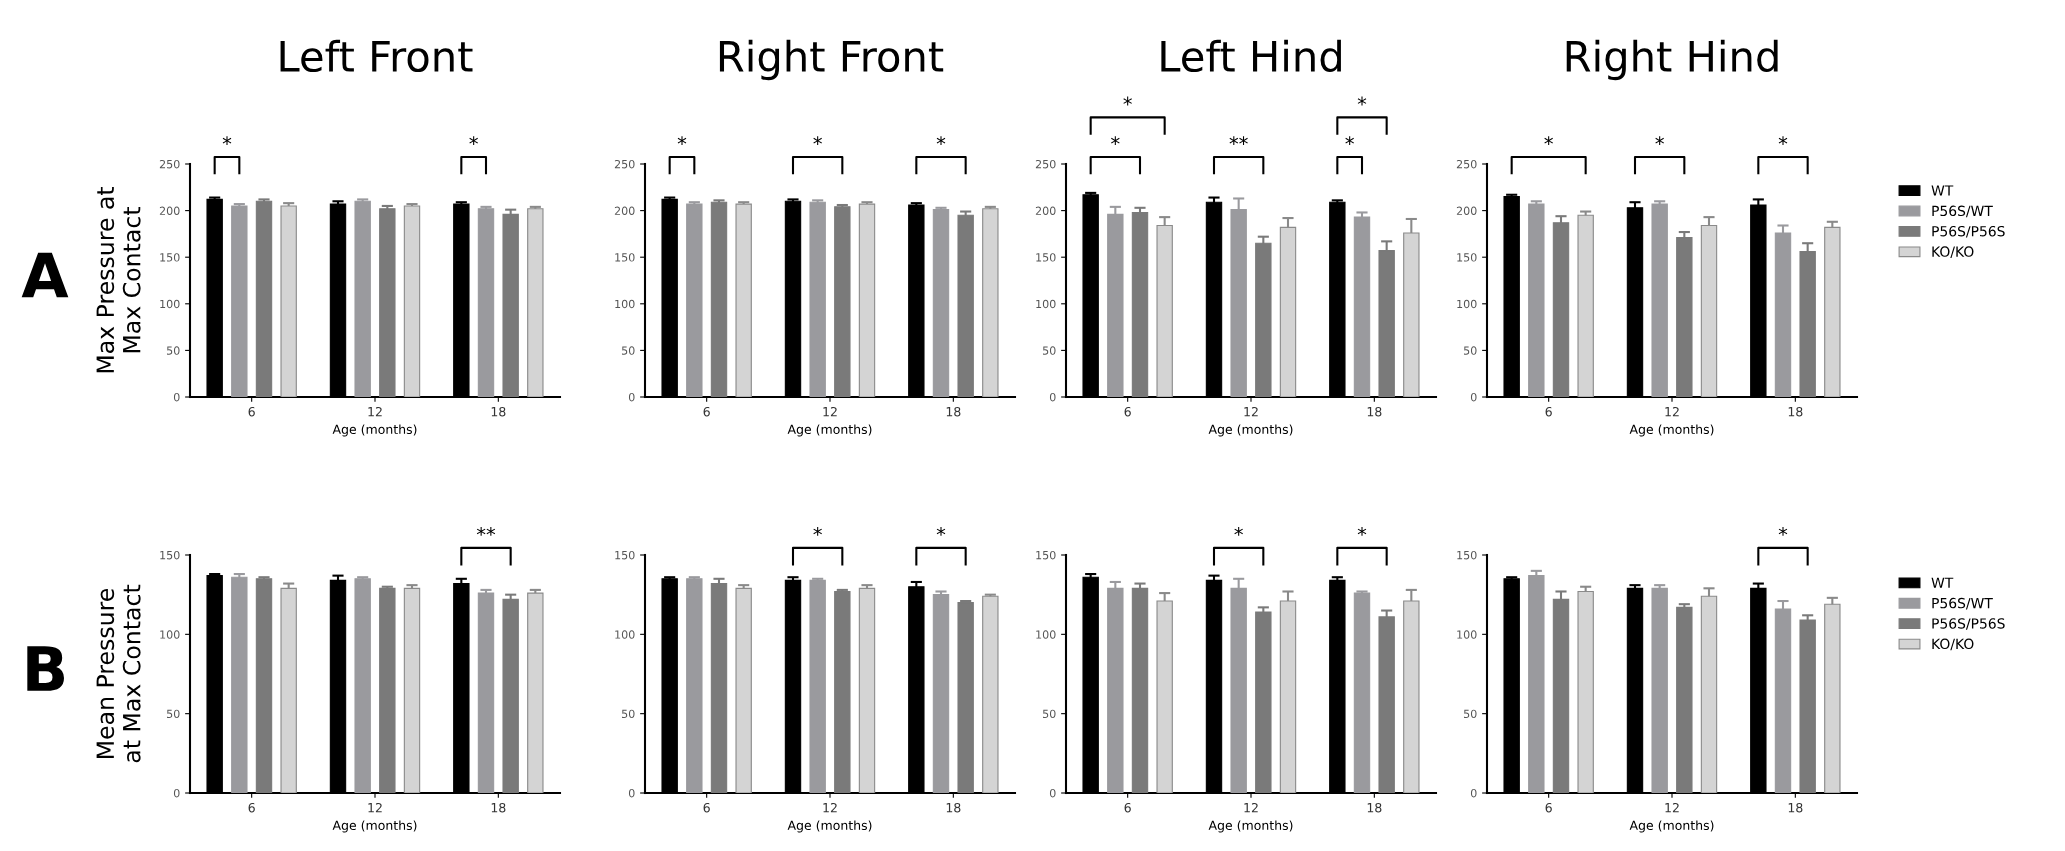 This screenshot has width=2065, height=851. I want to click on chart-title: Left Hind, so click(1251, 56).